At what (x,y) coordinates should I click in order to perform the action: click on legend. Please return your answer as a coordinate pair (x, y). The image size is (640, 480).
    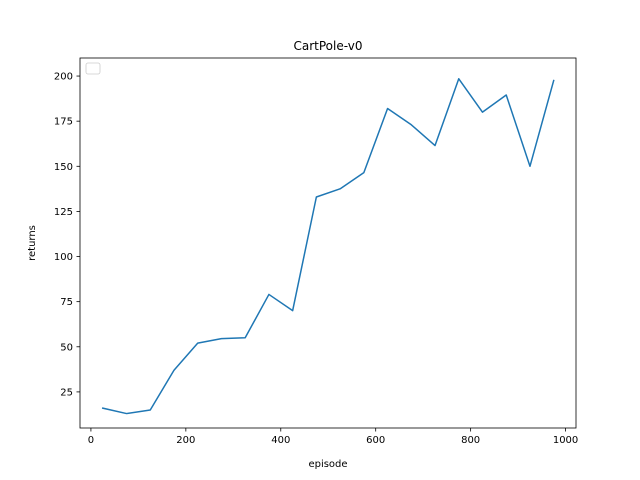
    Looking at the image, I should click on (93, 68).